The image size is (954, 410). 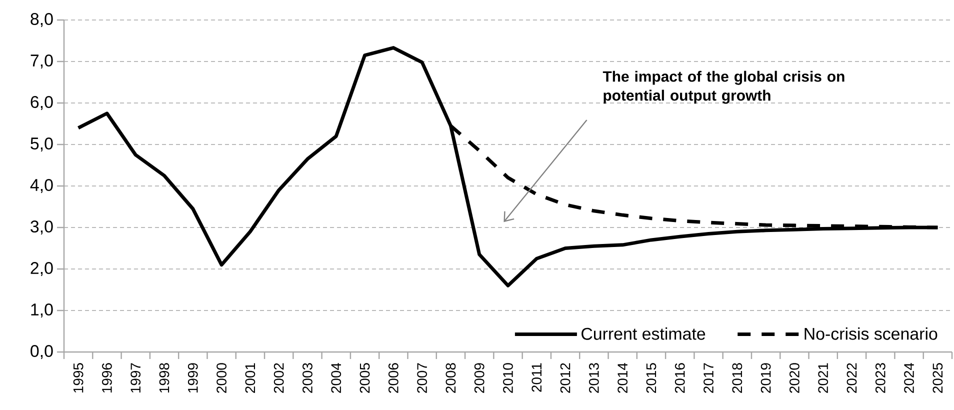 I want to click on y-tick-label: 4,0, so click(x=41, y=186).